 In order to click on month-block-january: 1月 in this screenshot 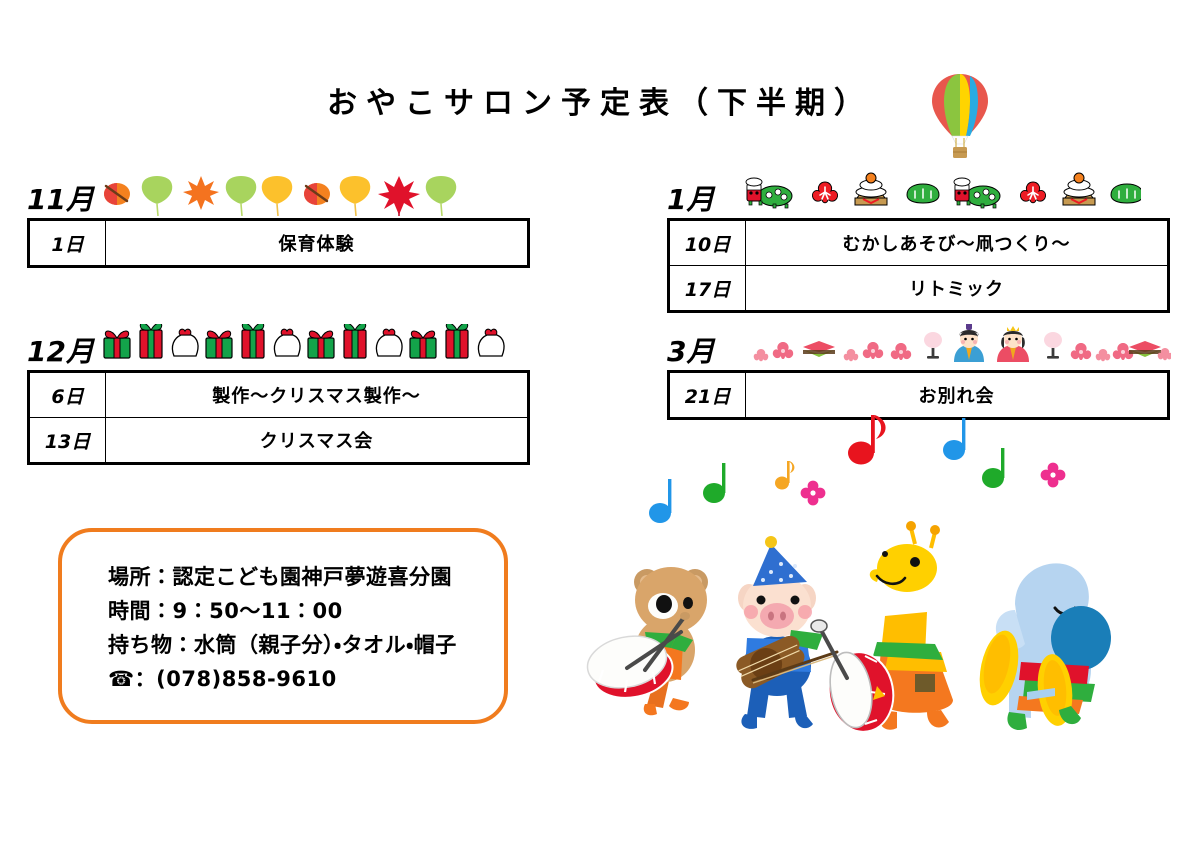, I will do `click(918, 241)`.